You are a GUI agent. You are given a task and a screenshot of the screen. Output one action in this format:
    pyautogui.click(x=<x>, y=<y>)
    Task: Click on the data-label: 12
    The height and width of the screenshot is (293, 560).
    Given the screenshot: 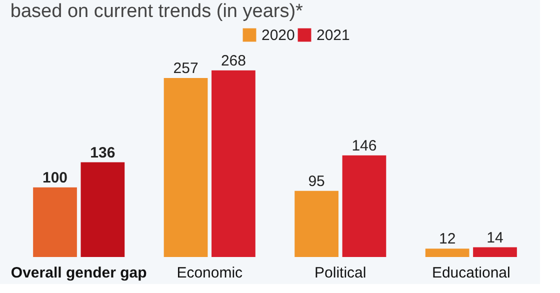 What is the action you would take?
    pyautogui.click(x=447, y=239)
    